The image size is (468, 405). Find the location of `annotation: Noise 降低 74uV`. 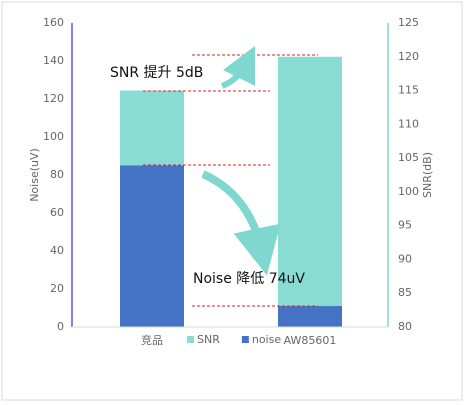

annotation: Noise 降低 74uV is located at coordinates (249, 279).